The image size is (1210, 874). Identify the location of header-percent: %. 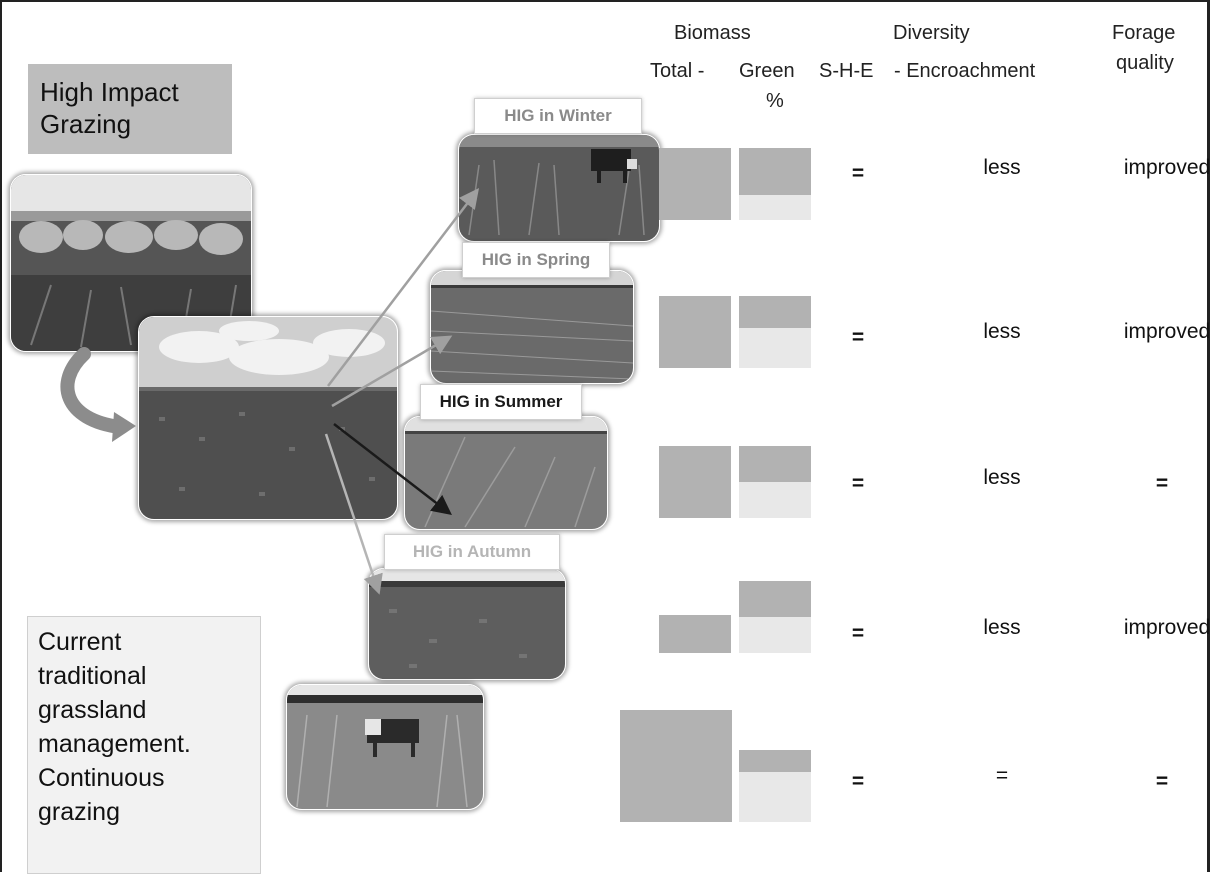
(775, 101).